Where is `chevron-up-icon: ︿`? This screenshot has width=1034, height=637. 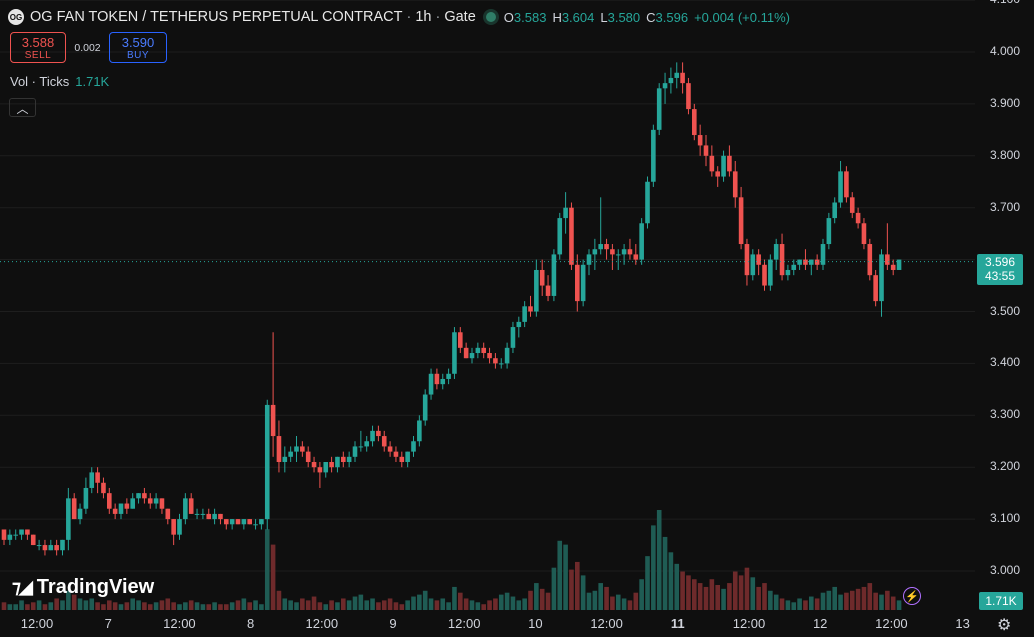
chevron-up-icon: ︿ is located at coordinates (22, 107).